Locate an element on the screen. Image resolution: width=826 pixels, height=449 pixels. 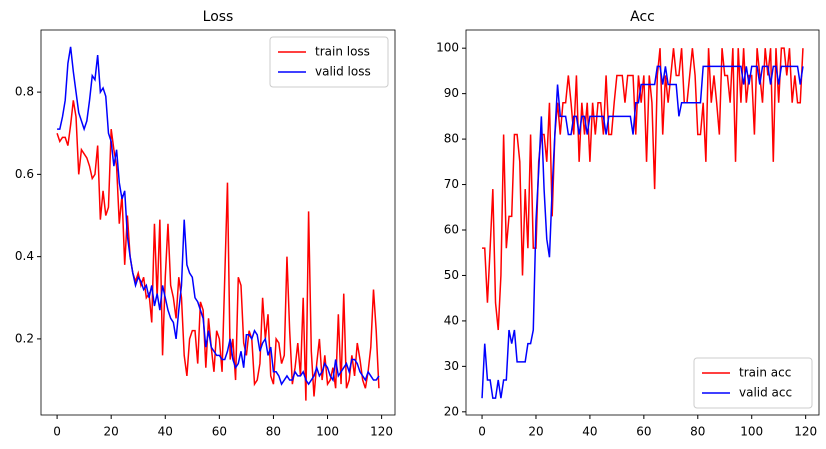
legend-label: train acc is located at coordinates (765, 373).